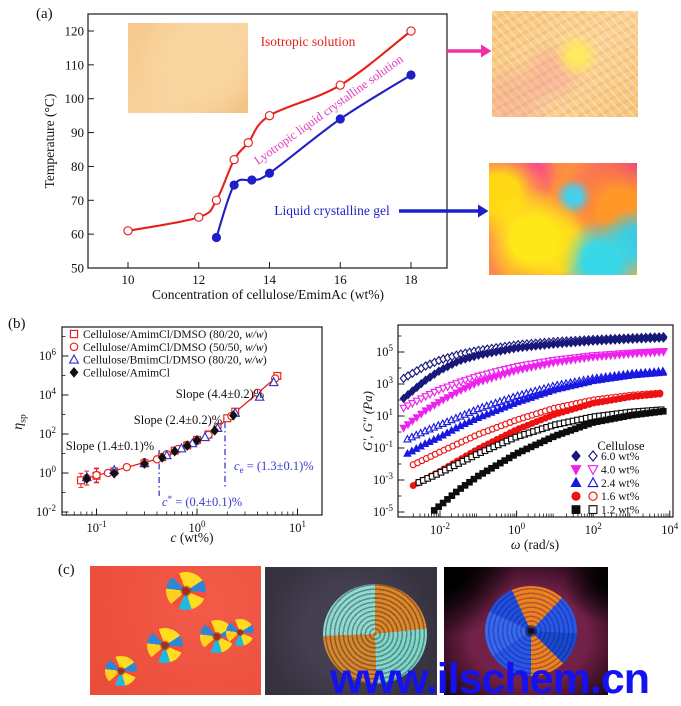  I want to click on chart-shape: 3, so click(391, 380).